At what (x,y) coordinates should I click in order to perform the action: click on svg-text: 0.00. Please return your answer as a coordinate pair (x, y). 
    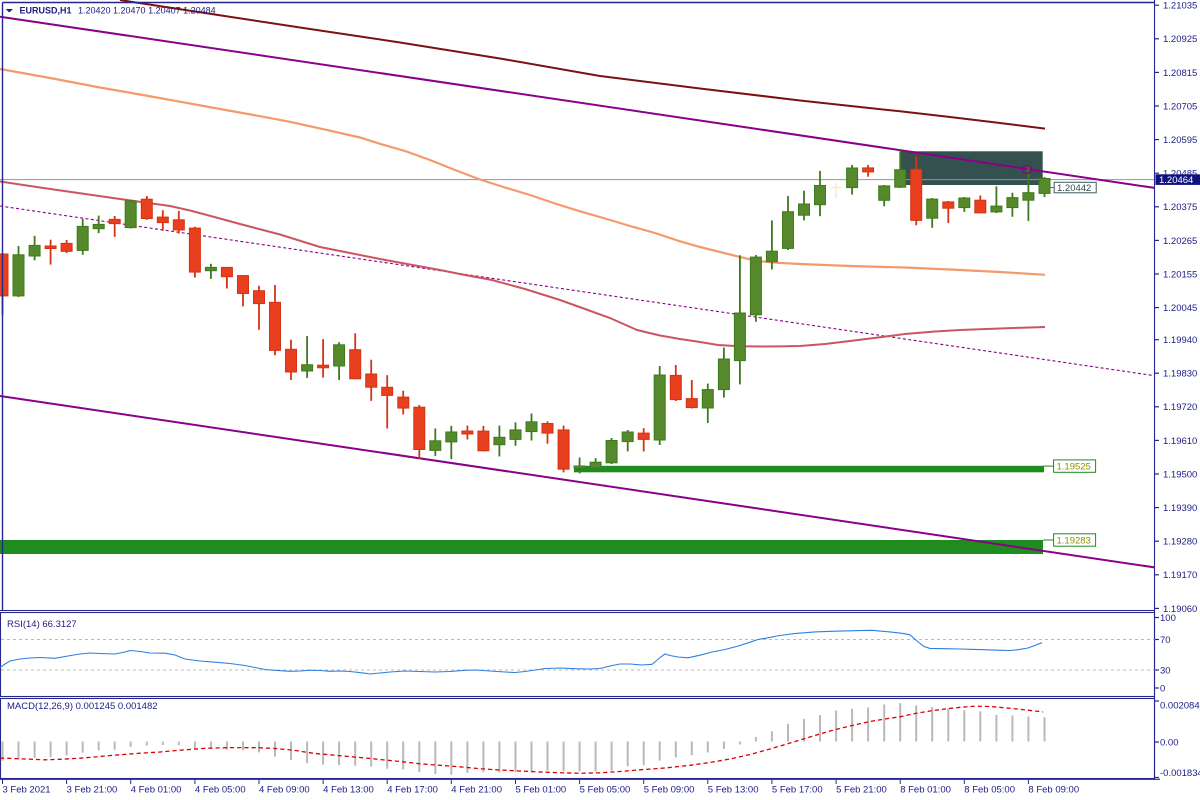
    Looking at the image, I should click on (1169, 742).